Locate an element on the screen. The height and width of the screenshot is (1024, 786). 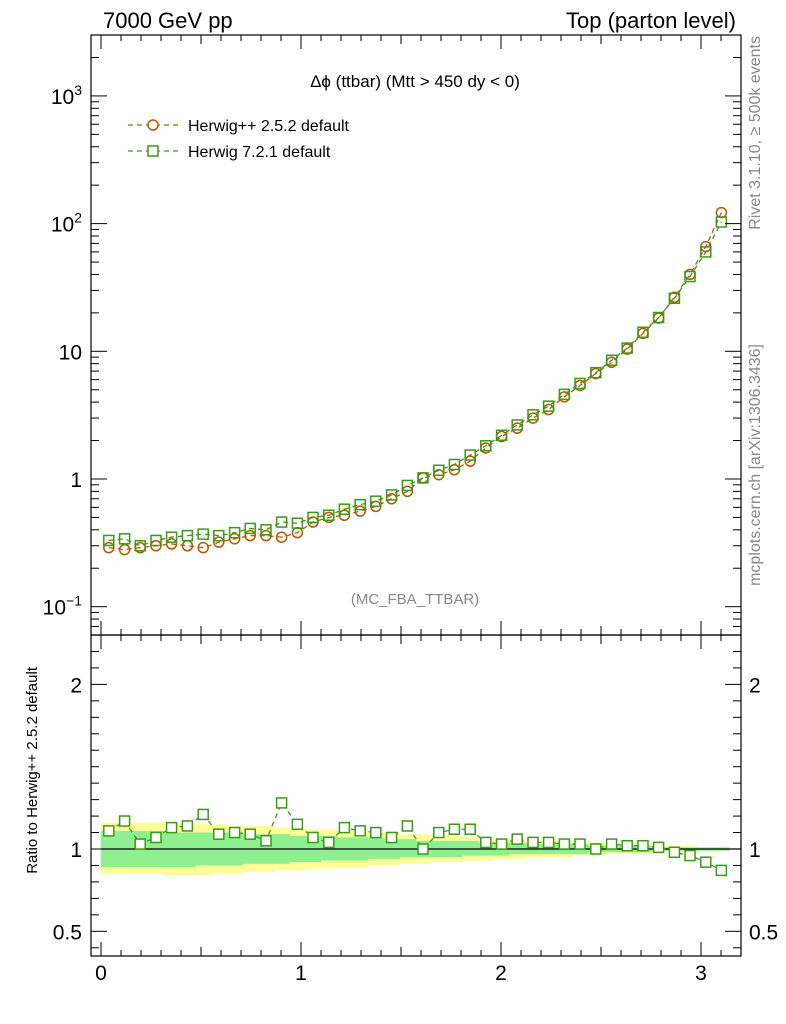
ratio-y-tick-label-right: 1 is located at coordinates (755, 850).